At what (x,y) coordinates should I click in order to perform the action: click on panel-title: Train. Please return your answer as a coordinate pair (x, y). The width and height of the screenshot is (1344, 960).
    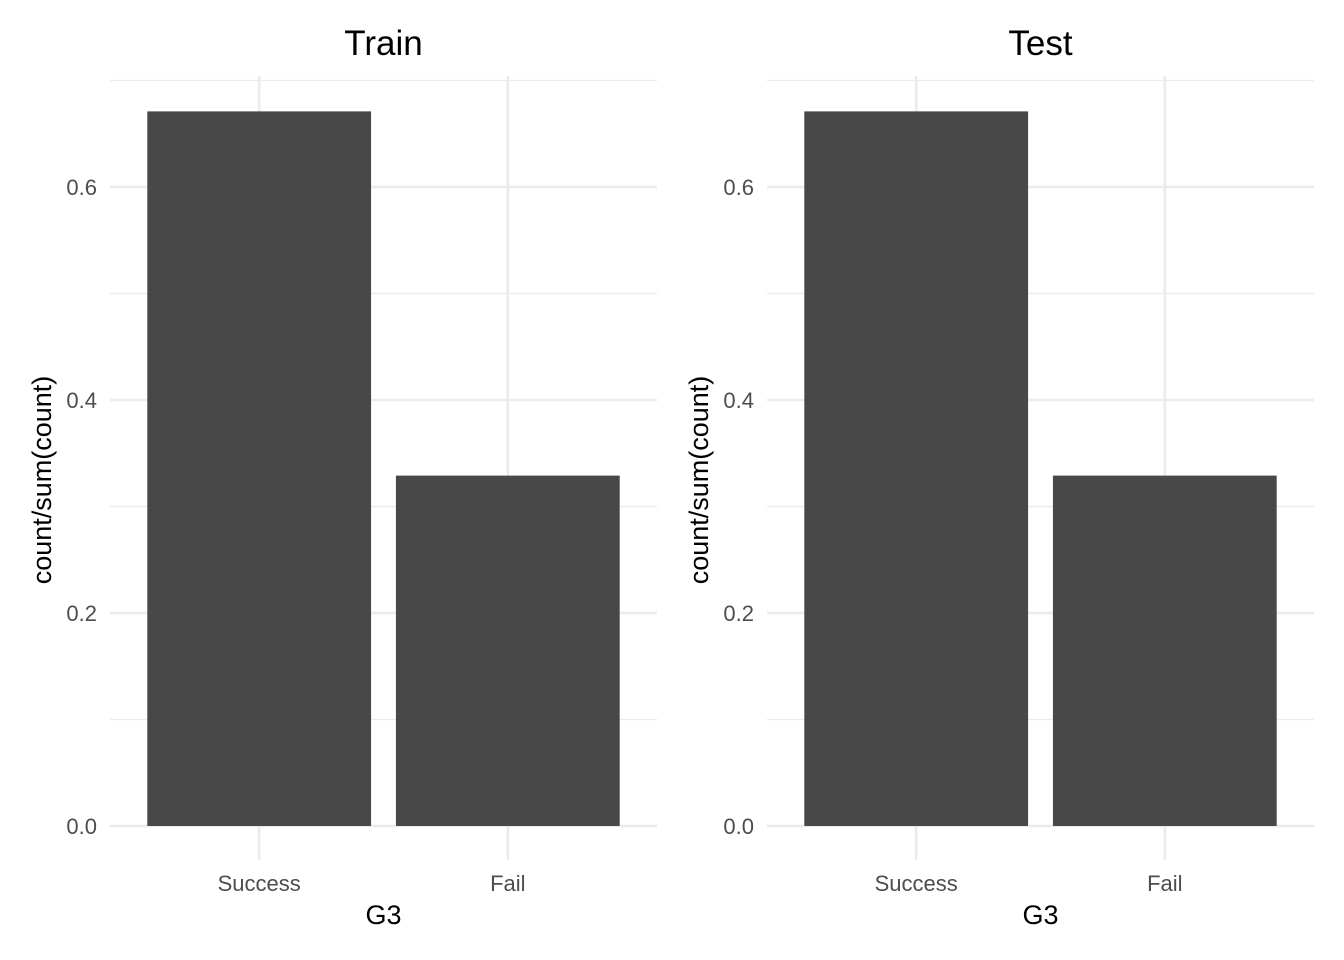
    Looking at the image, I should click on (383, 43).